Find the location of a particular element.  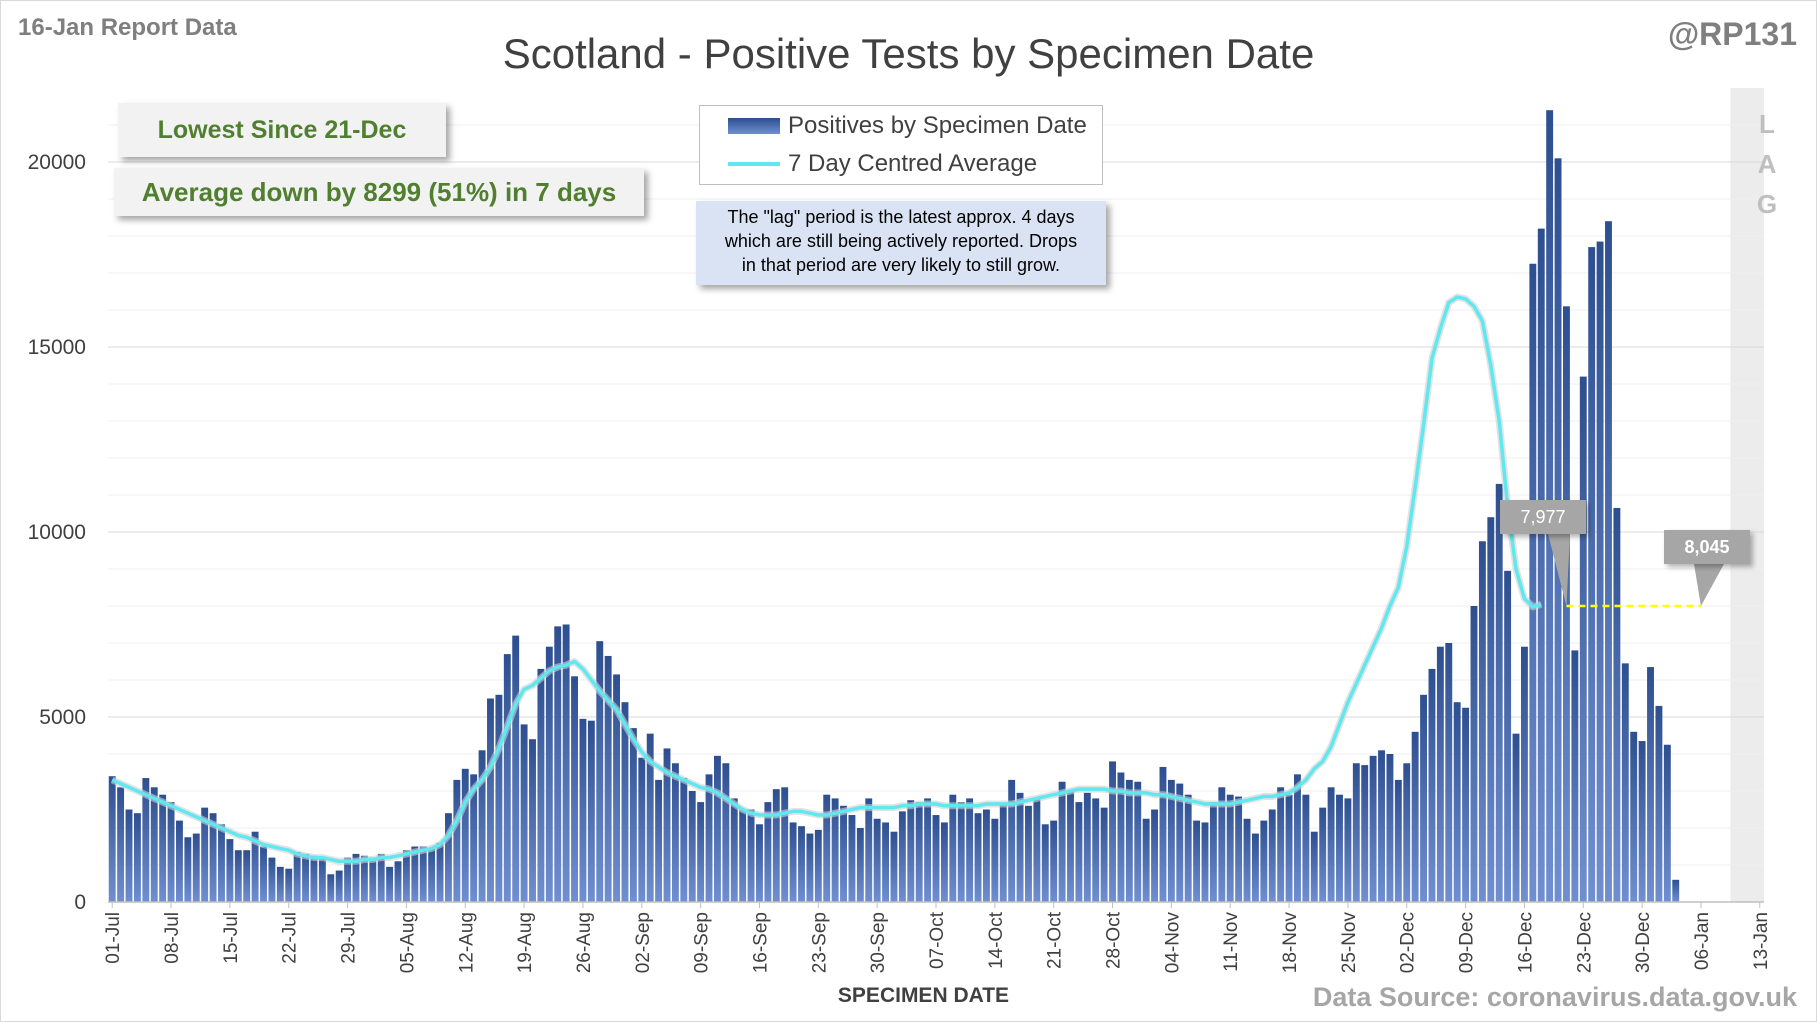

x-tick-label: 25-Nov is located at coordinates (1349, 943).